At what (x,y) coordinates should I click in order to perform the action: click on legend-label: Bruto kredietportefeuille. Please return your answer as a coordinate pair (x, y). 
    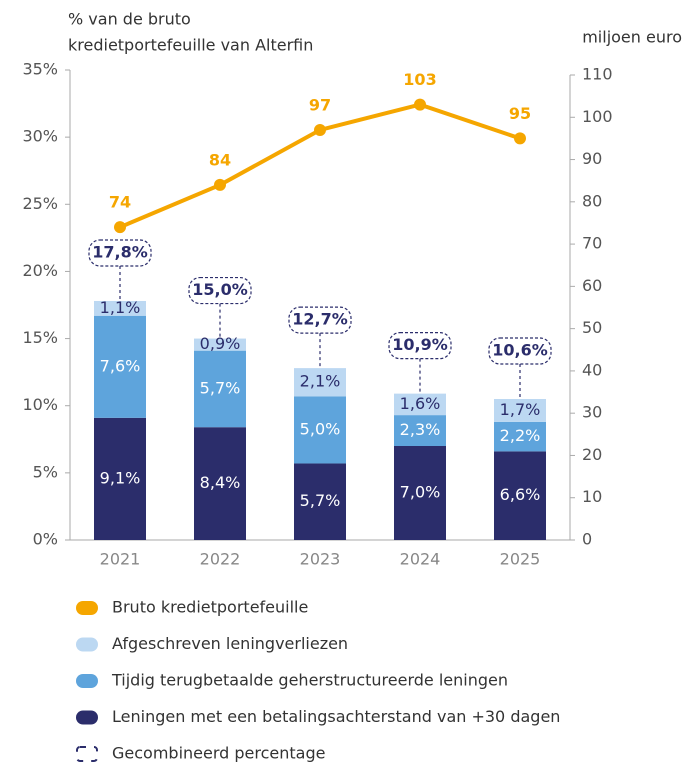
    Looking at the image, I should click on (210, 607).